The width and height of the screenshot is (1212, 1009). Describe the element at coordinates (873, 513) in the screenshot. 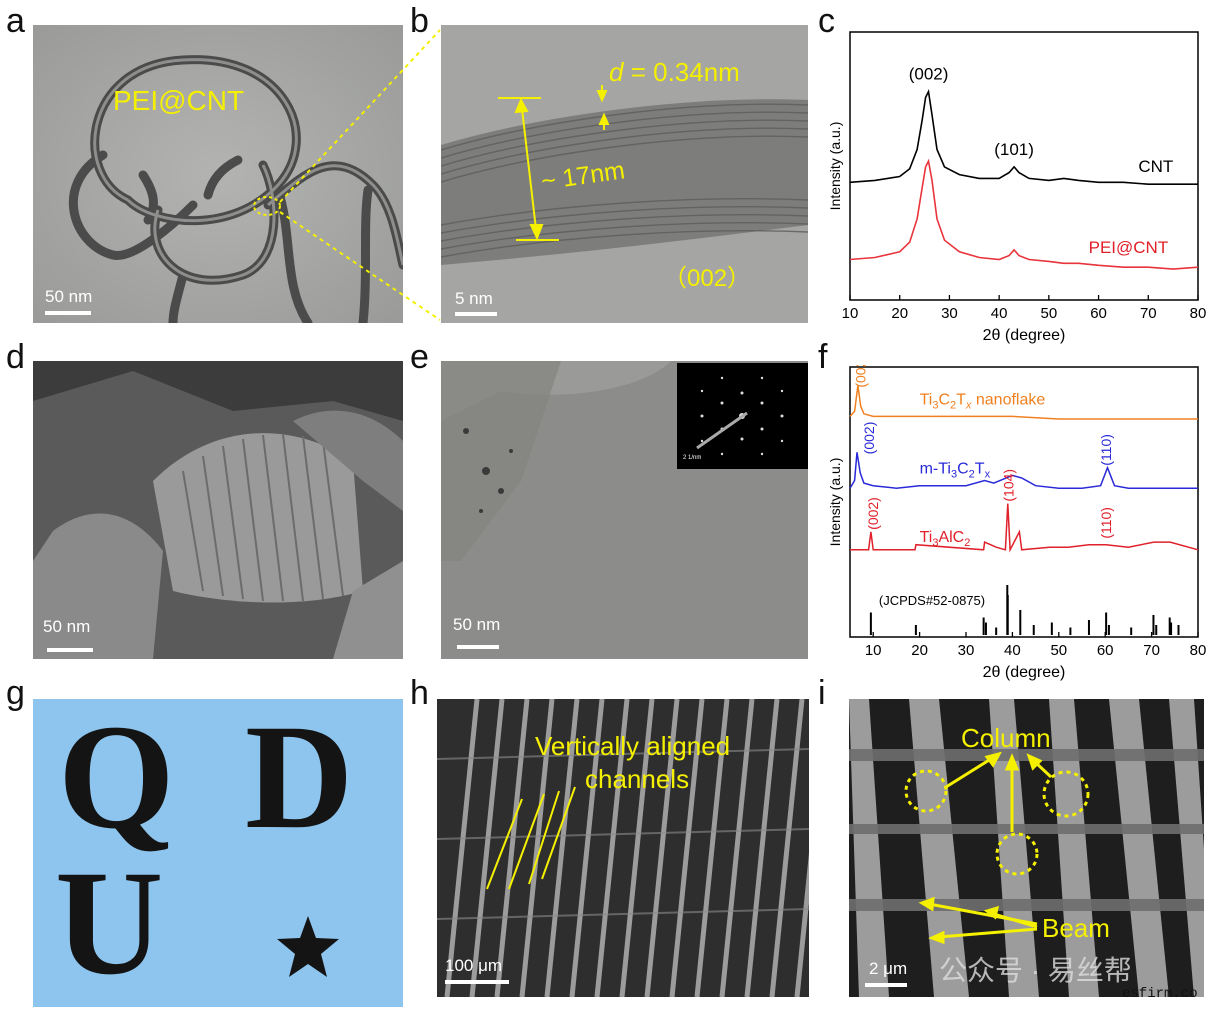

I see `hkl-label-red-002: (002)` at that location.